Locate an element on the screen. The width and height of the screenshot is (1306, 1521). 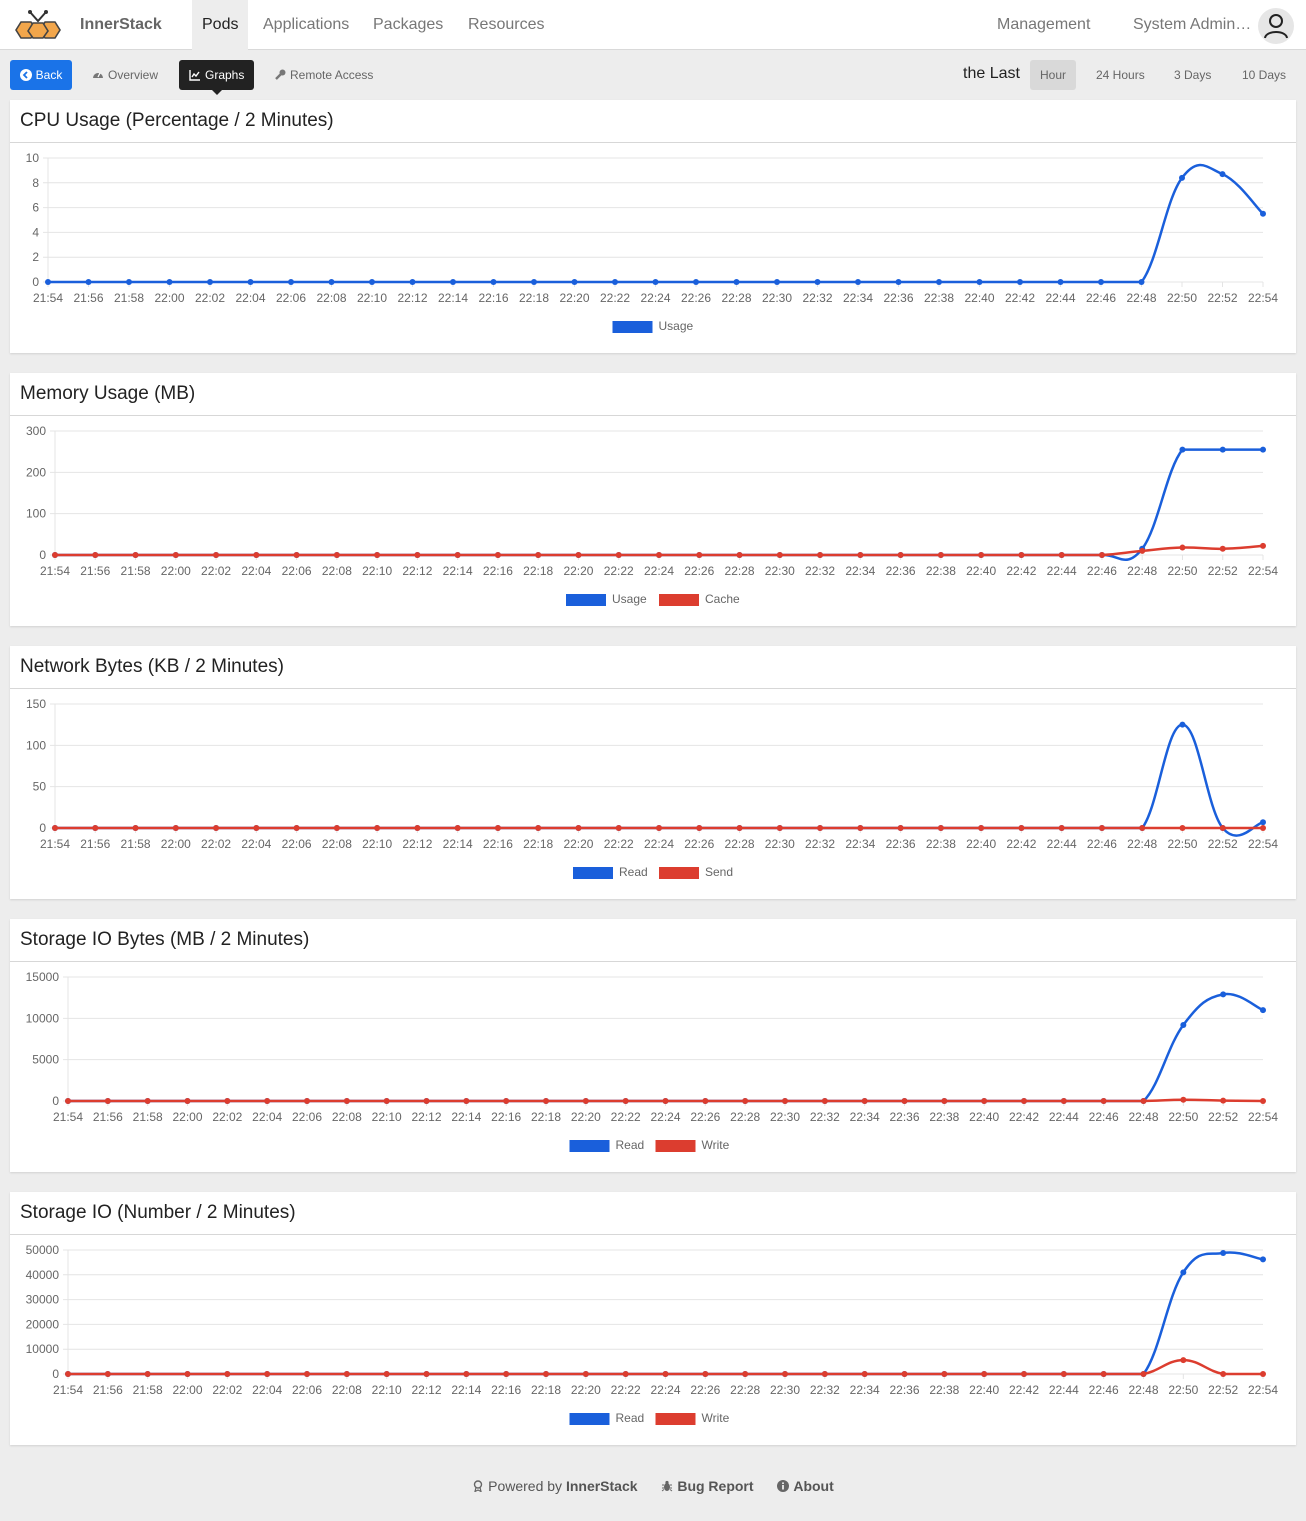
brand-name: InnerStack is located at coordinates (121, 24).